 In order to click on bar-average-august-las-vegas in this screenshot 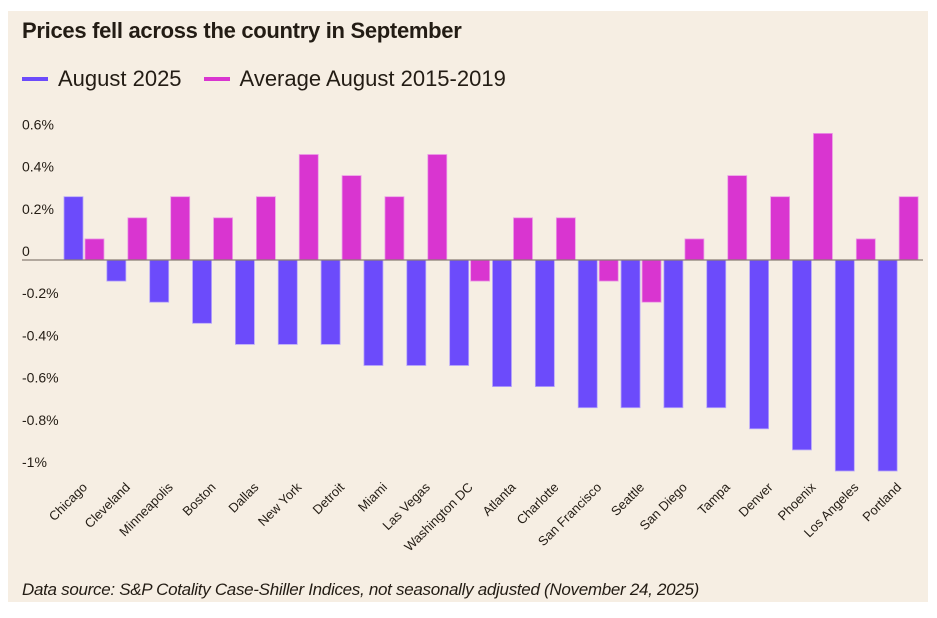, I will do `click(437, 207)`.